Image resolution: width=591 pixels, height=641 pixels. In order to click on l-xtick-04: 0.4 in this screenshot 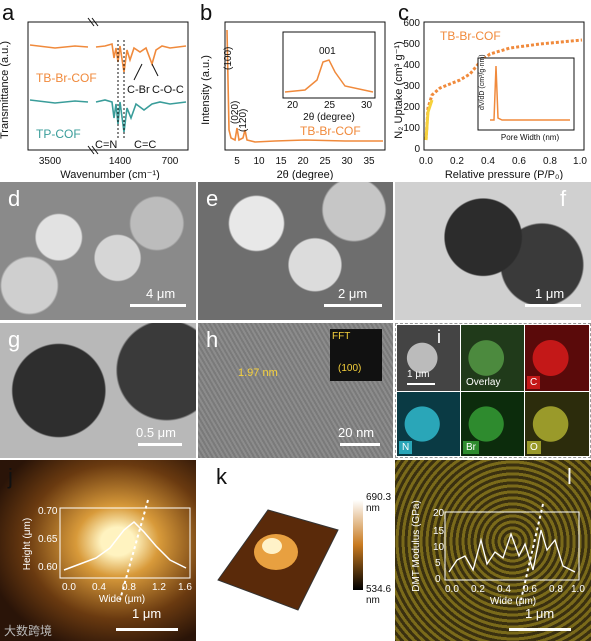, I will do `click(504, 589)`.